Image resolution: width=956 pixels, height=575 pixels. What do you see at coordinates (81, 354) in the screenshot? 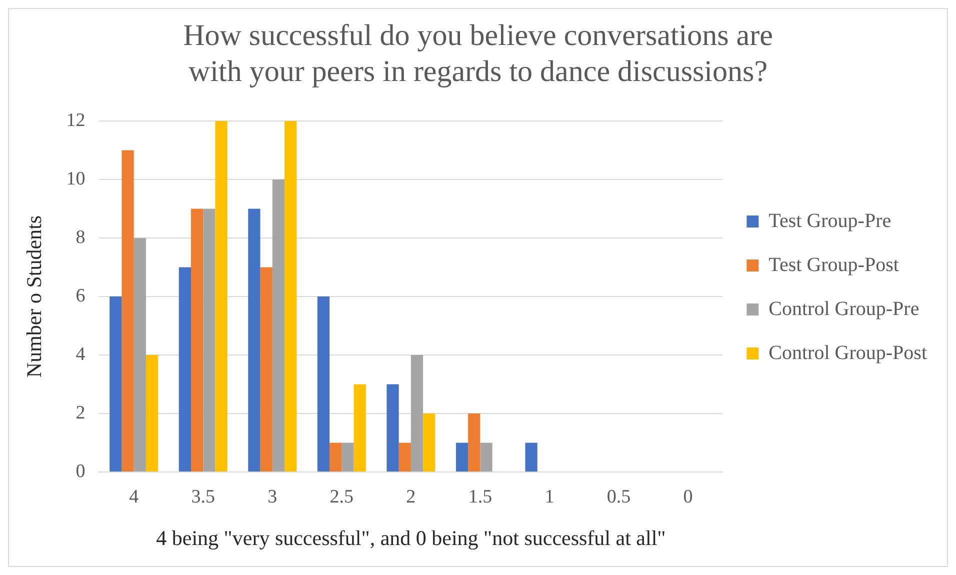
I see `y-tick-label: 4` at bounding box center [81, 354].